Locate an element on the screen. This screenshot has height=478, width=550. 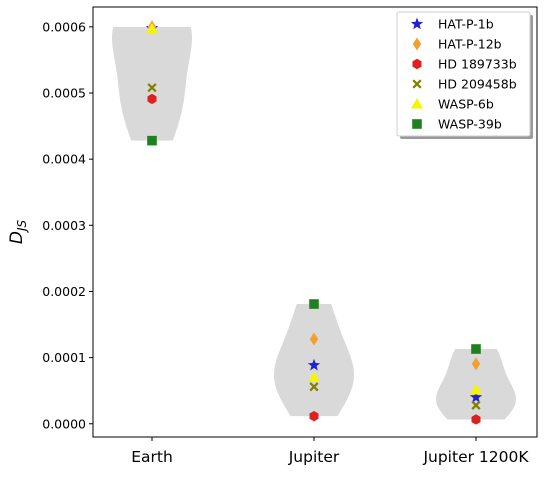
violin-earth is located at coordinates (152, 83).